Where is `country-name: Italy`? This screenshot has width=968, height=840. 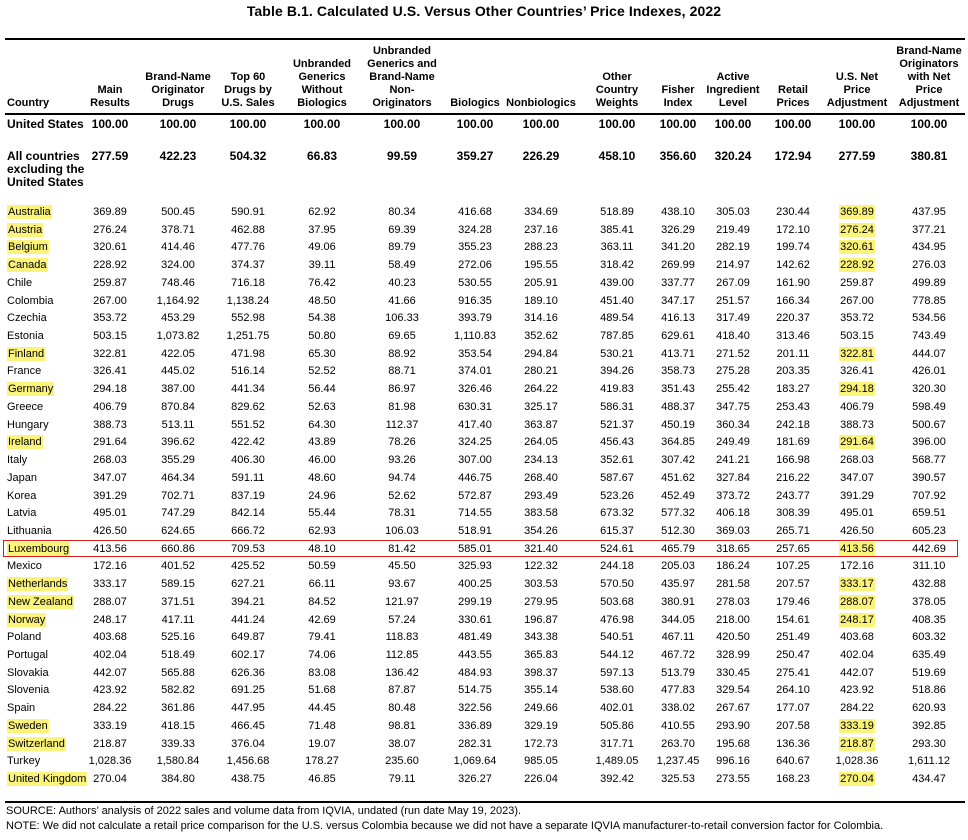
country-name: Italy is located at coordinates (17, 460).